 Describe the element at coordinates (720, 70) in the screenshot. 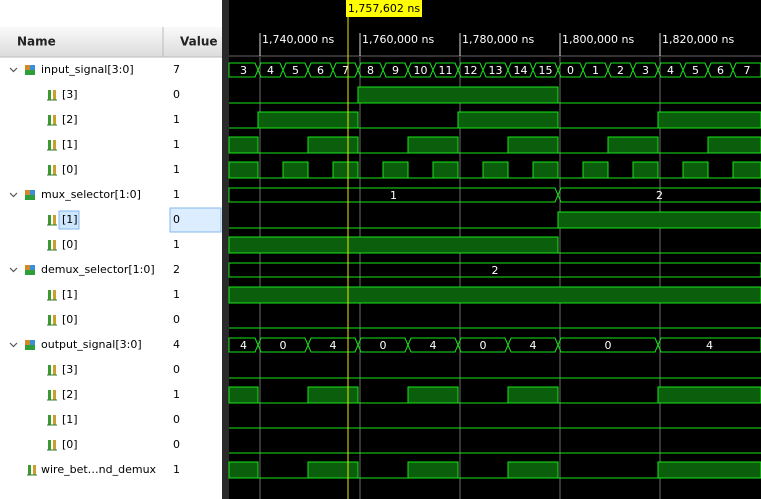

I see `bus-value-label: 6` at that location.